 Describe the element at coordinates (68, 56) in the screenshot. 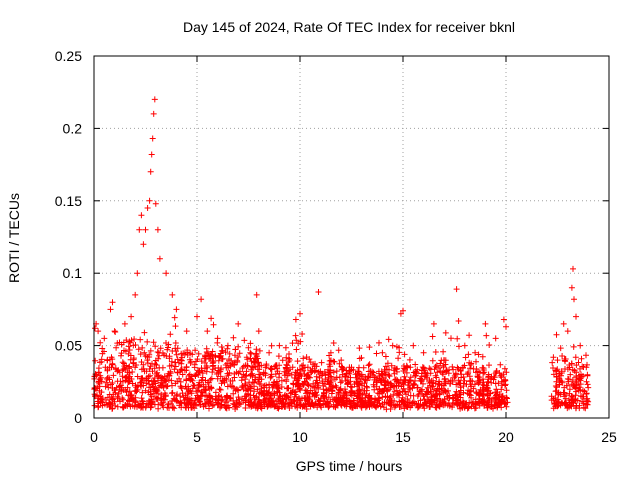

I see `y-tick-label: 0.25` at that location.